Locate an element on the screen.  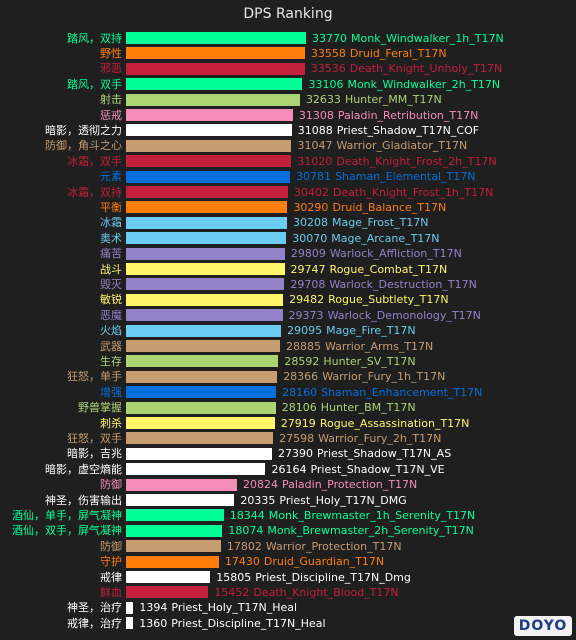
spec-label: 野性 is located at coordinates (111, 53).